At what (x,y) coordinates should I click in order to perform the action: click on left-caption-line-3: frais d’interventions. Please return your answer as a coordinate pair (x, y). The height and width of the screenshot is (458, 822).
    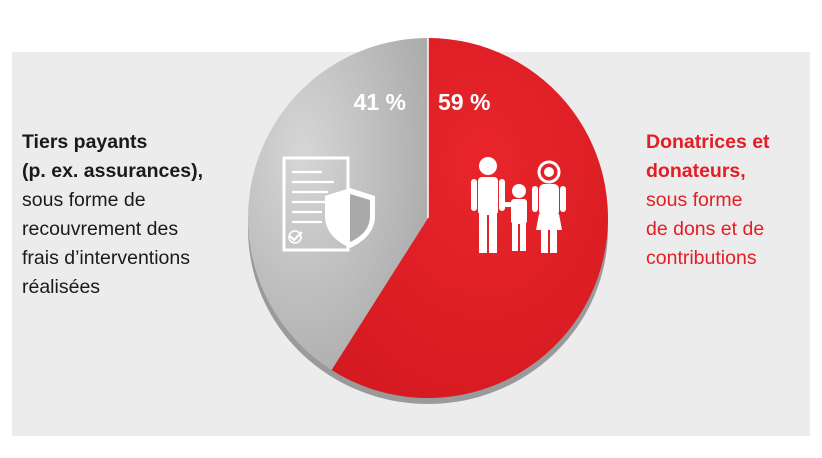
    Looking at the image, I should click on (106, 258).